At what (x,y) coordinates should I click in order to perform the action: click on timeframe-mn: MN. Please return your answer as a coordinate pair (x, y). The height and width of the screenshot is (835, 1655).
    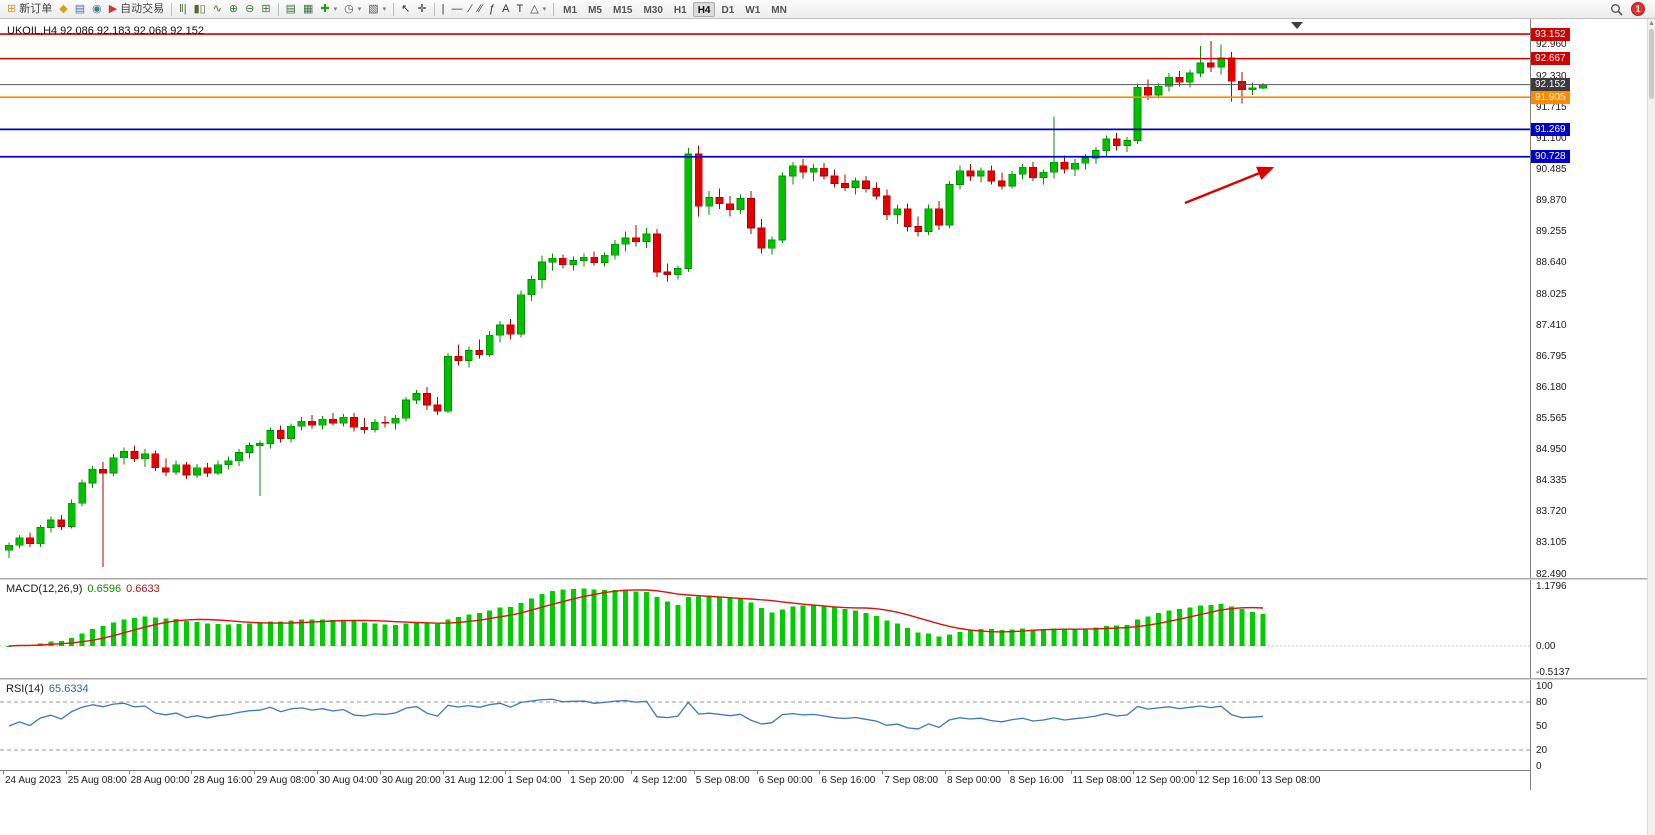
    Looking at the image, I should click on (779, 10).